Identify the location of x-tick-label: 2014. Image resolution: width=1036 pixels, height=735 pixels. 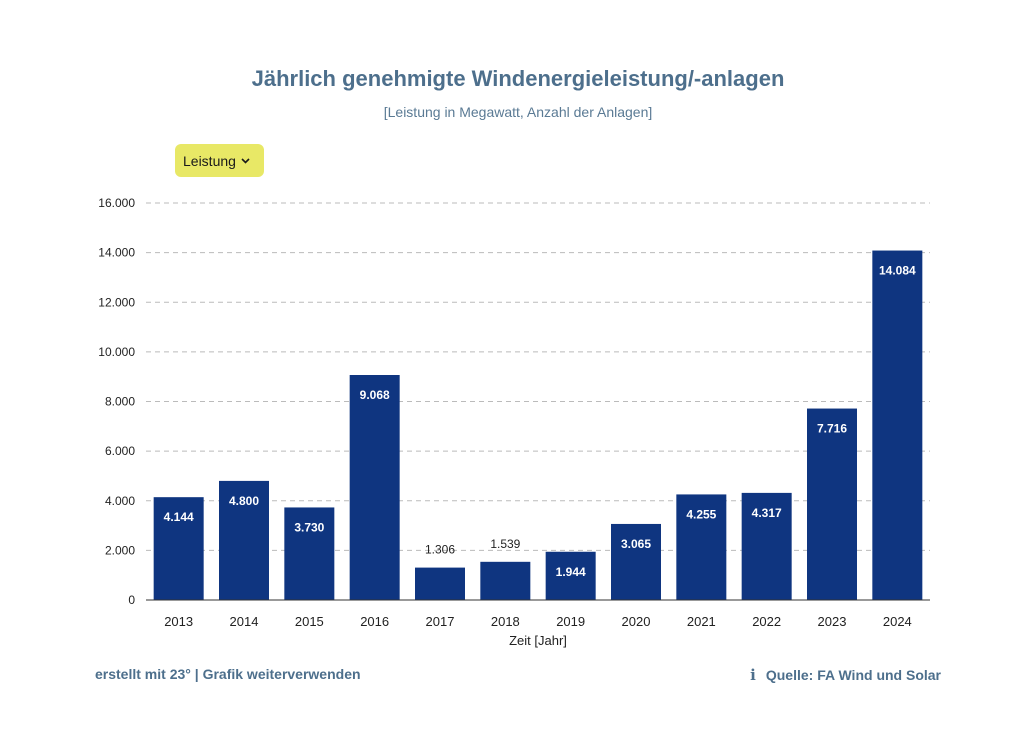
(244, 621).